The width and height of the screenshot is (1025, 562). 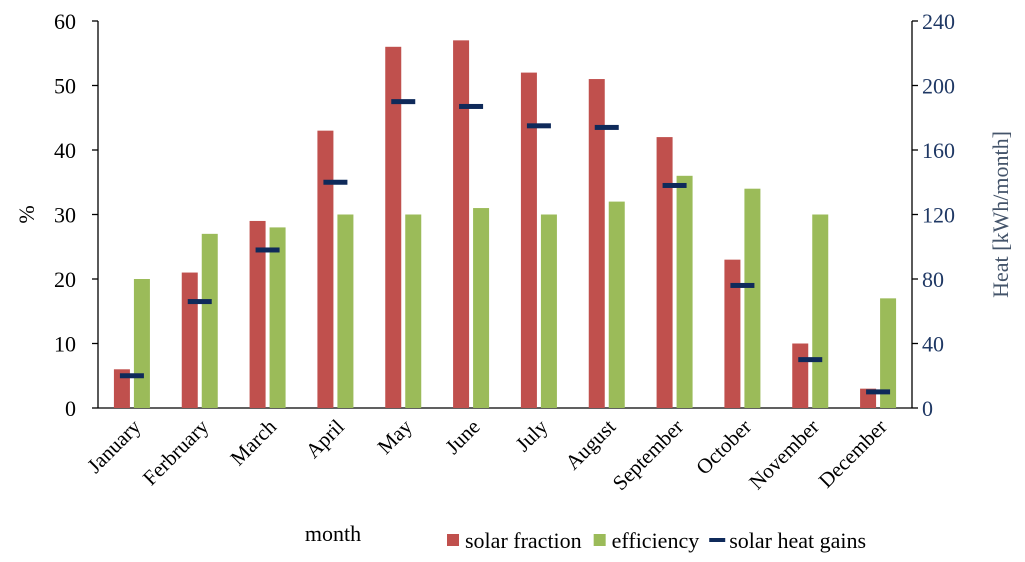 I want to click on x-tick-label: December, so click(x=853, y=454).